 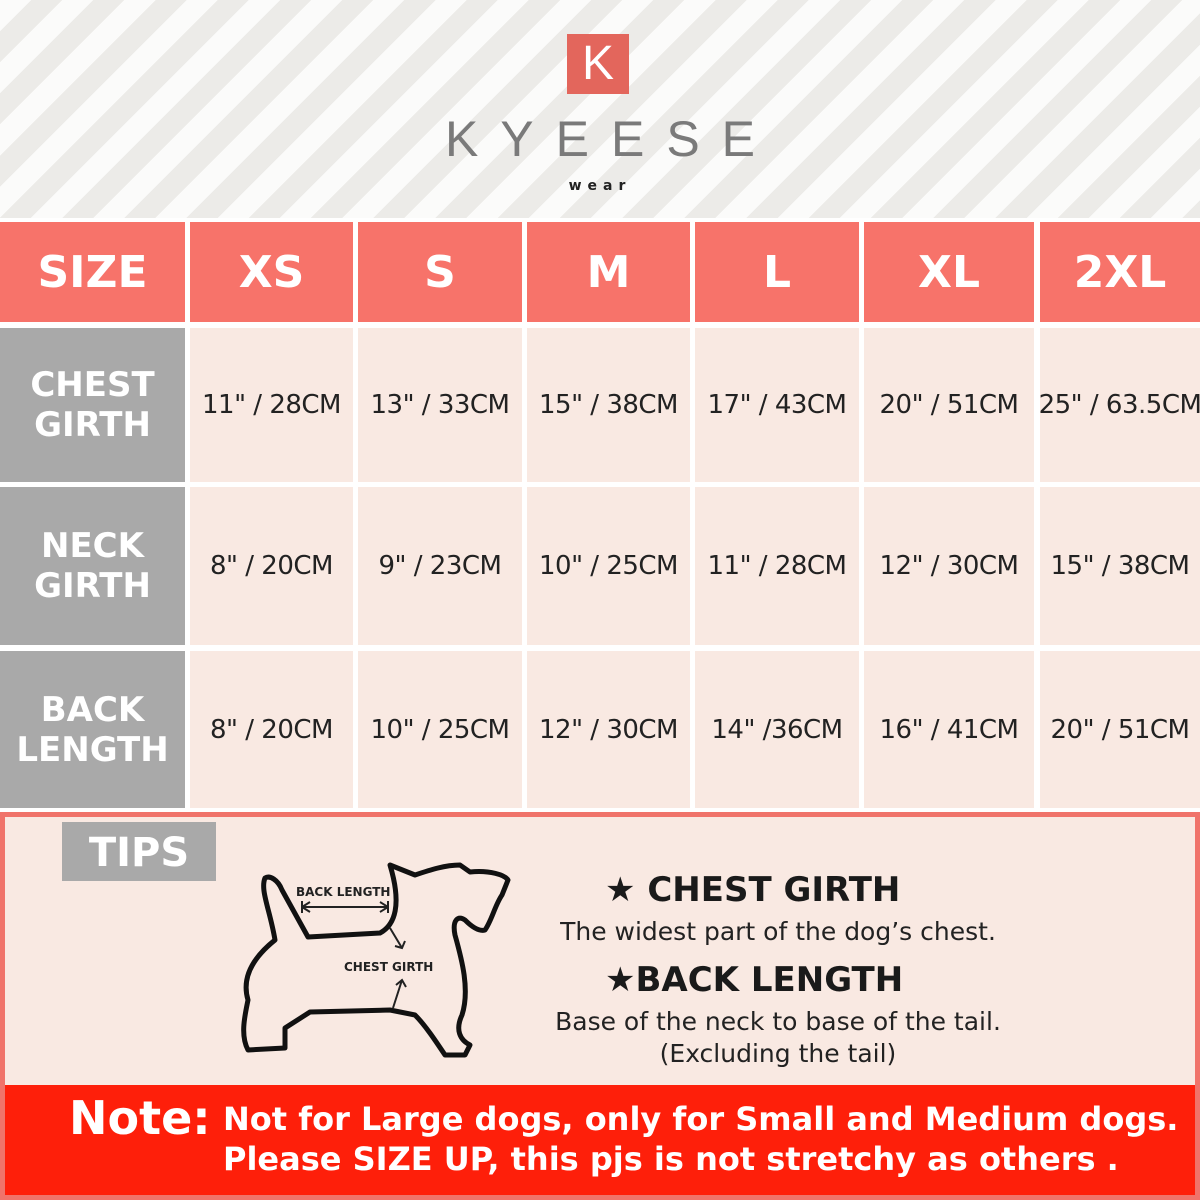 What do you see at coordinates (399, 993) in the screenshot?
I see `arrow-up-icon` at bounding box center [399, 993].